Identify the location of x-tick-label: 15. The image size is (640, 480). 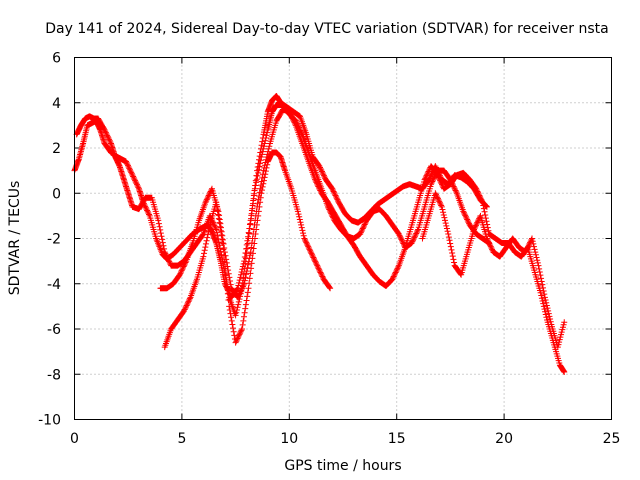
(397, 439).